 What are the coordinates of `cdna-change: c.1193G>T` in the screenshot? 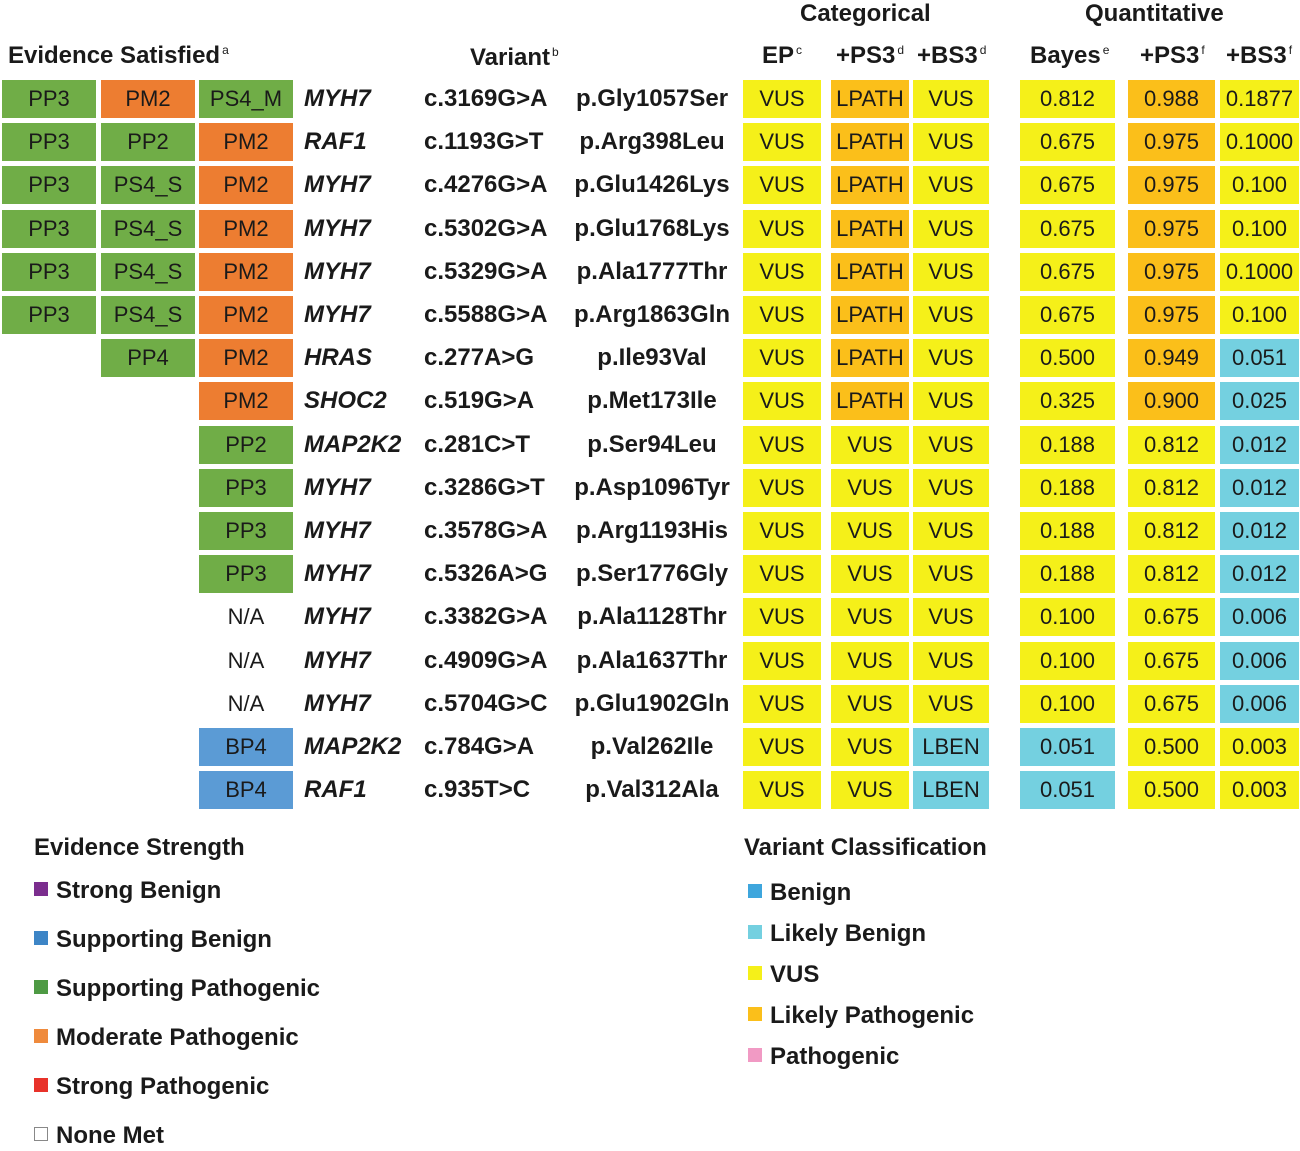 It's located at (484, 141).